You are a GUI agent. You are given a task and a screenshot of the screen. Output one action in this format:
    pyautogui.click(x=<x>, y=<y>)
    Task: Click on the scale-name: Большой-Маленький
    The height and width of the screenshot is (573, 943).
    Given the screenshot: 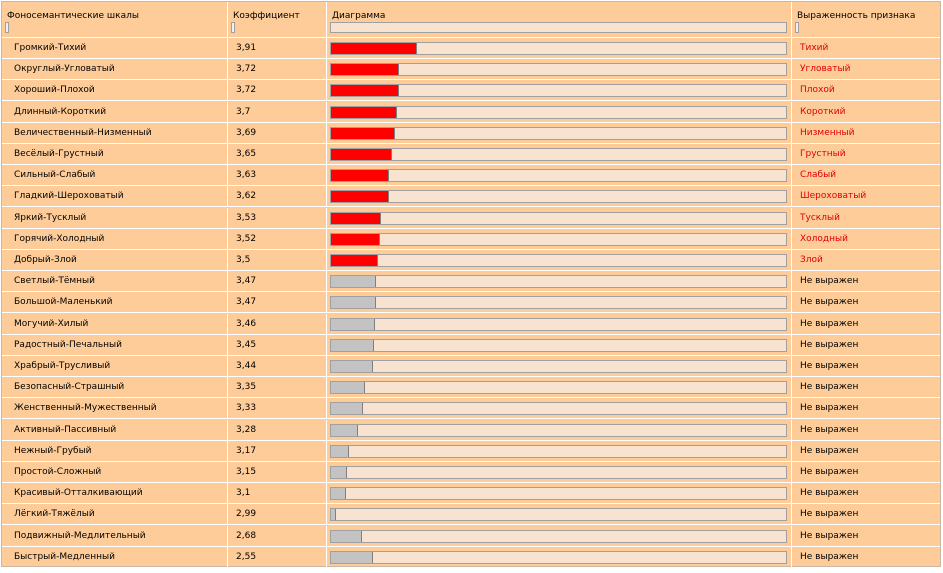 What is the action you would take?
    pyautogui.click(x=115, y=302)
    